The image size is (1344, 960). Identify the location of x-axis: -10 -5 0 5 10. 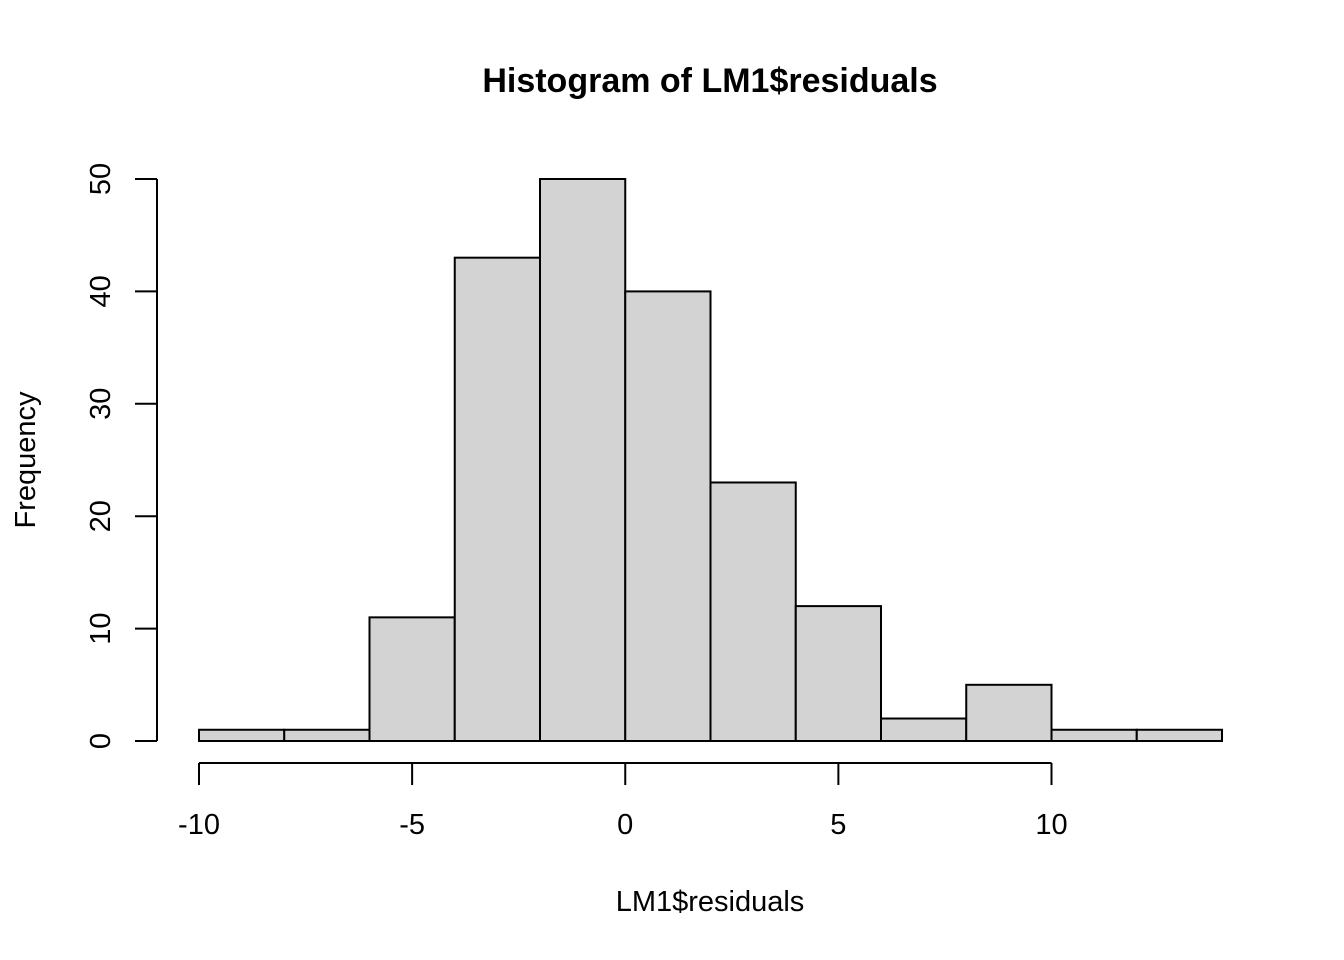
(623, 801).